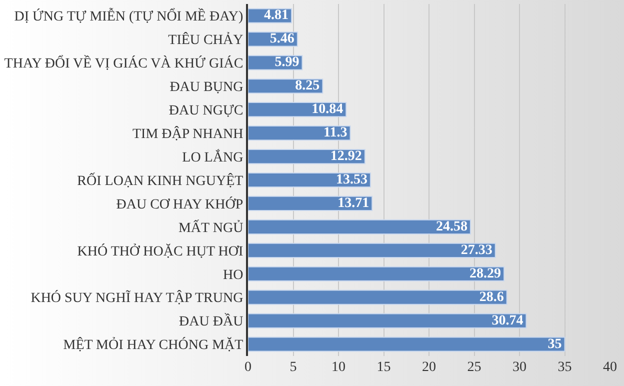 This screenshot has height=386, width=624. What do you see at coordinates (565, 367) in the screenshot?
I see `x-tick-label: 35` at bounding box center [565, 367].